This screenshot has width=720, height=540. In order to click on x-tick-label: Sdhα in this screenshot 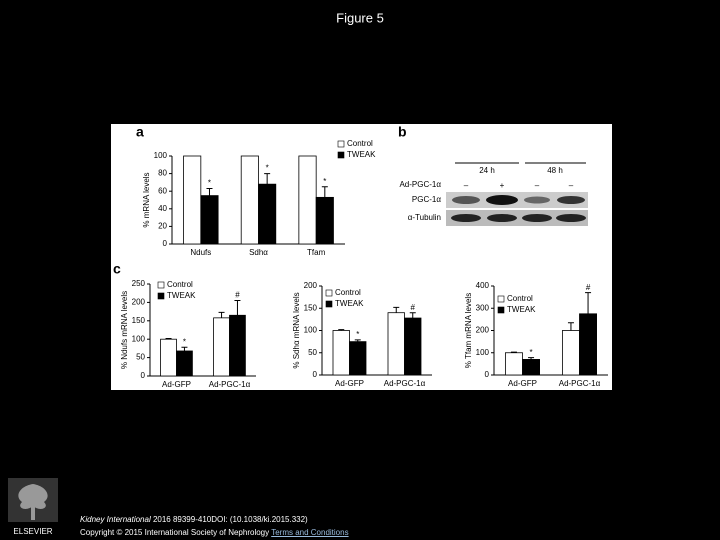, I will do `click(258, 252)`.